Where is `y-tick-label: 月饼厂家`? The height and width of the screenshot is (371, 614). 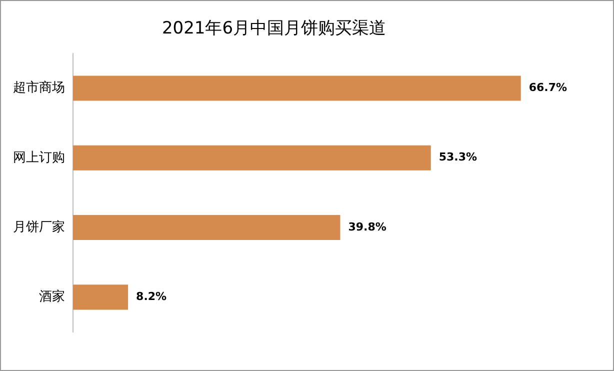 y-tick-label: 月饼厂家 is located at coordinates (39, 226).